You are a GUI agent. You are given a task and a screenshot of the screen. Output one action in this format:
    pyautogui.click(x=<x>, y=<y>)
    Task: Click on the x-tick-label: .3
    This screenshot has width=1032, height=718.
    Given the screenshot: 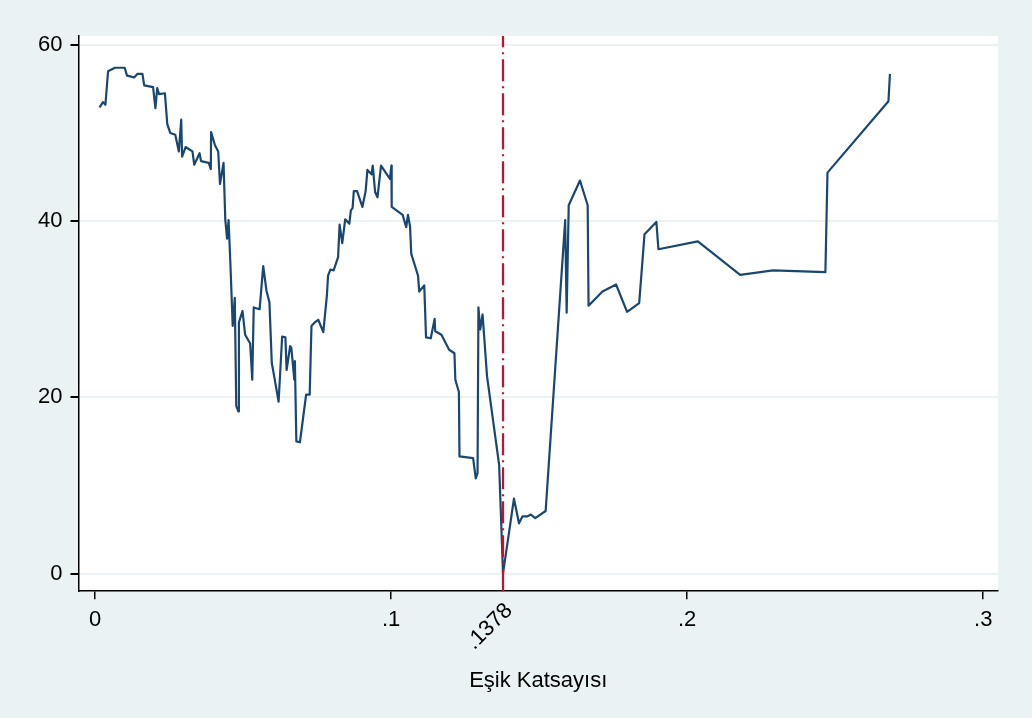 What is the action you would take?
    pyautogui.click(x=983, y=619)
    